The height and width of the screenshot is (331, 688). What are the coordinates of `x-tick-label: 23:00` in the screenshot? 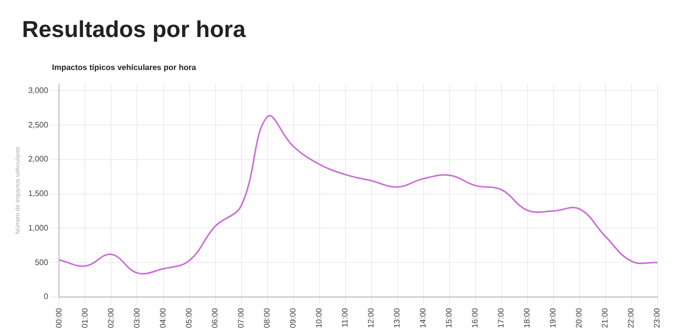 It's located at (657, 317).